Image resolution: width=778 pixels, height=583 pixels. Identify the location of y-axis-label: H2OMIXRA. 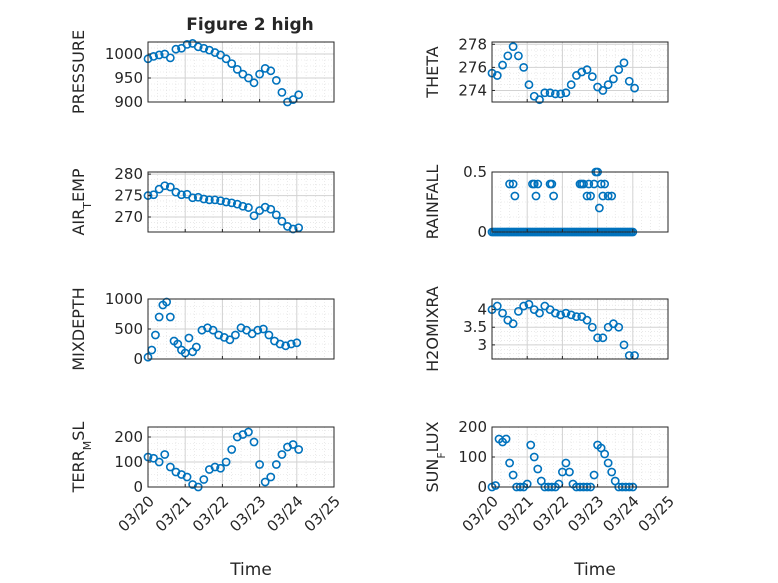
(432, 329).